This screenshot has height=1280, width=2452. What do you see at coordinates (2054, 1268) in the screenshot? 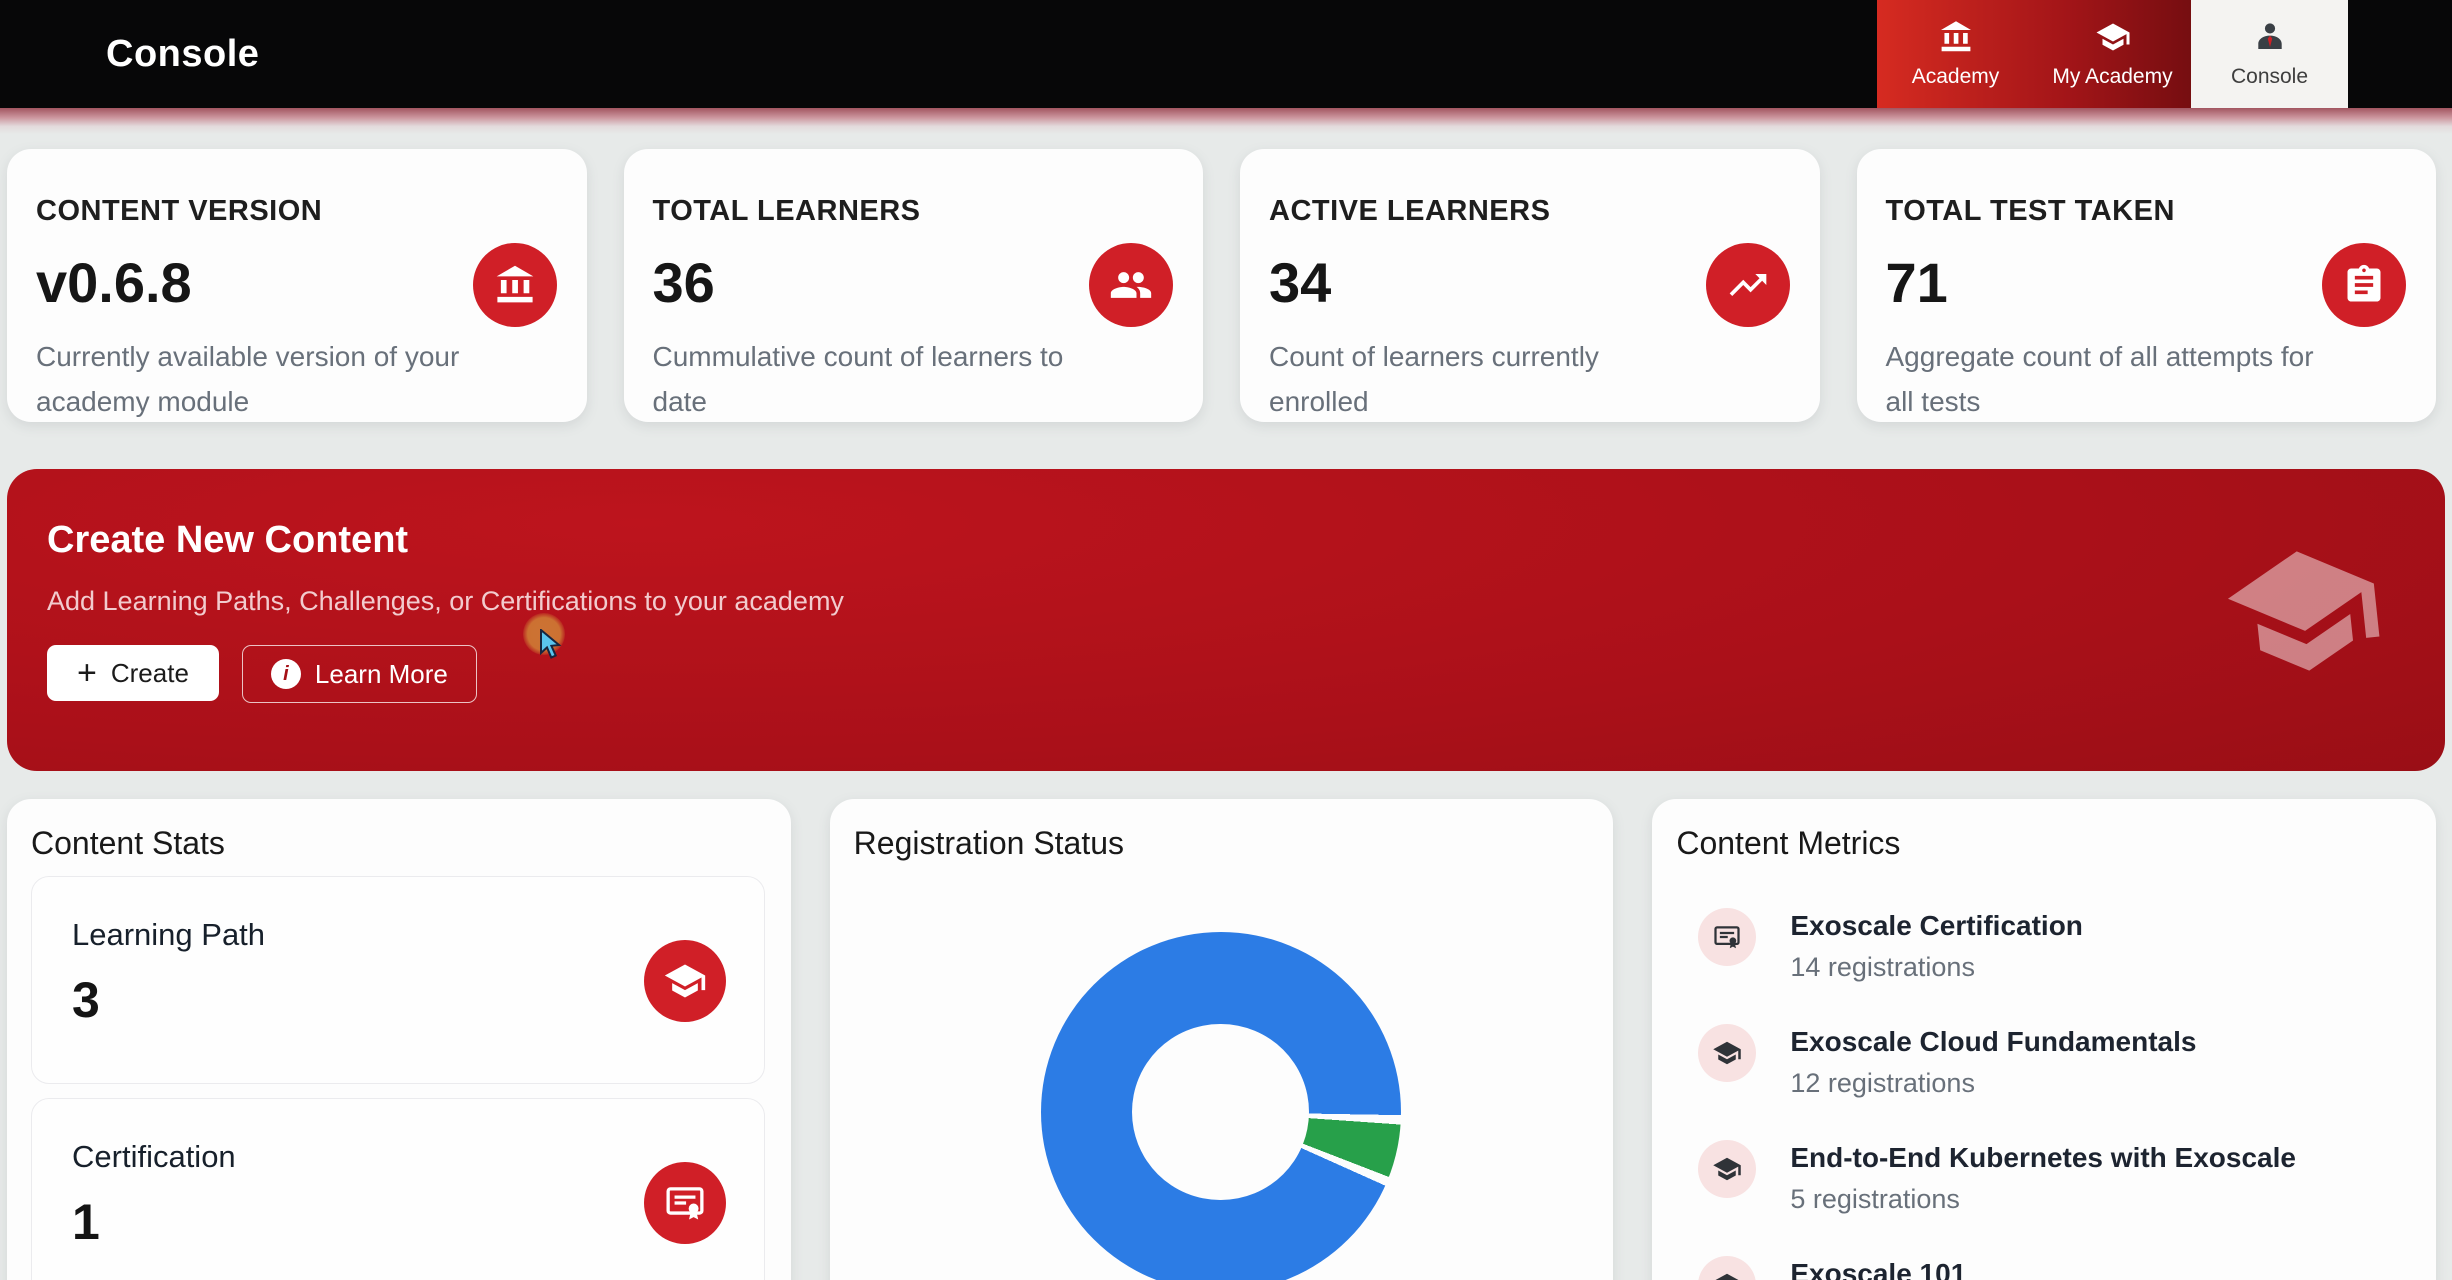
I see `metric-item-exoscale-101: Exoscale 101` at bounding box center [2054, 1268].